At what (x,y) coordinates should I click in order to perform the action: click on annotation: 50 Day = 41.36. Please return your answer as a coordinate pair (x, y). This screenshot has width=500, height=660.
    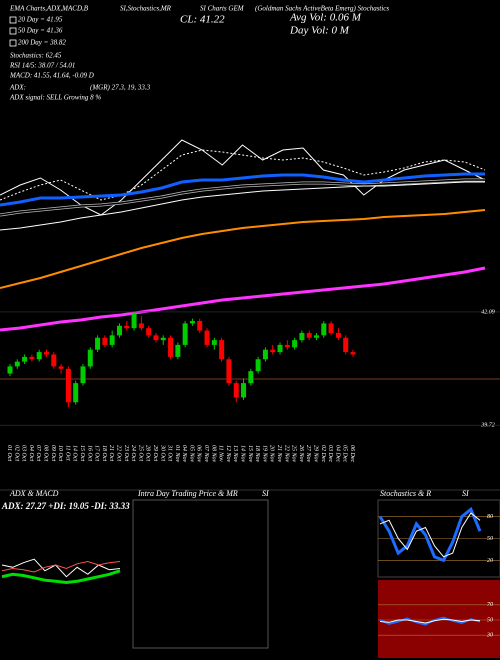
    Looking at the image, I should click on (40, 31).